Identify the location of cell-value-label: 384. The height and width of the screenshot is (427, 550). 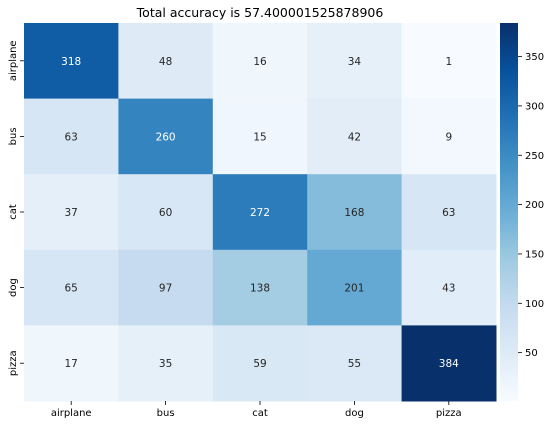
(449, 364).